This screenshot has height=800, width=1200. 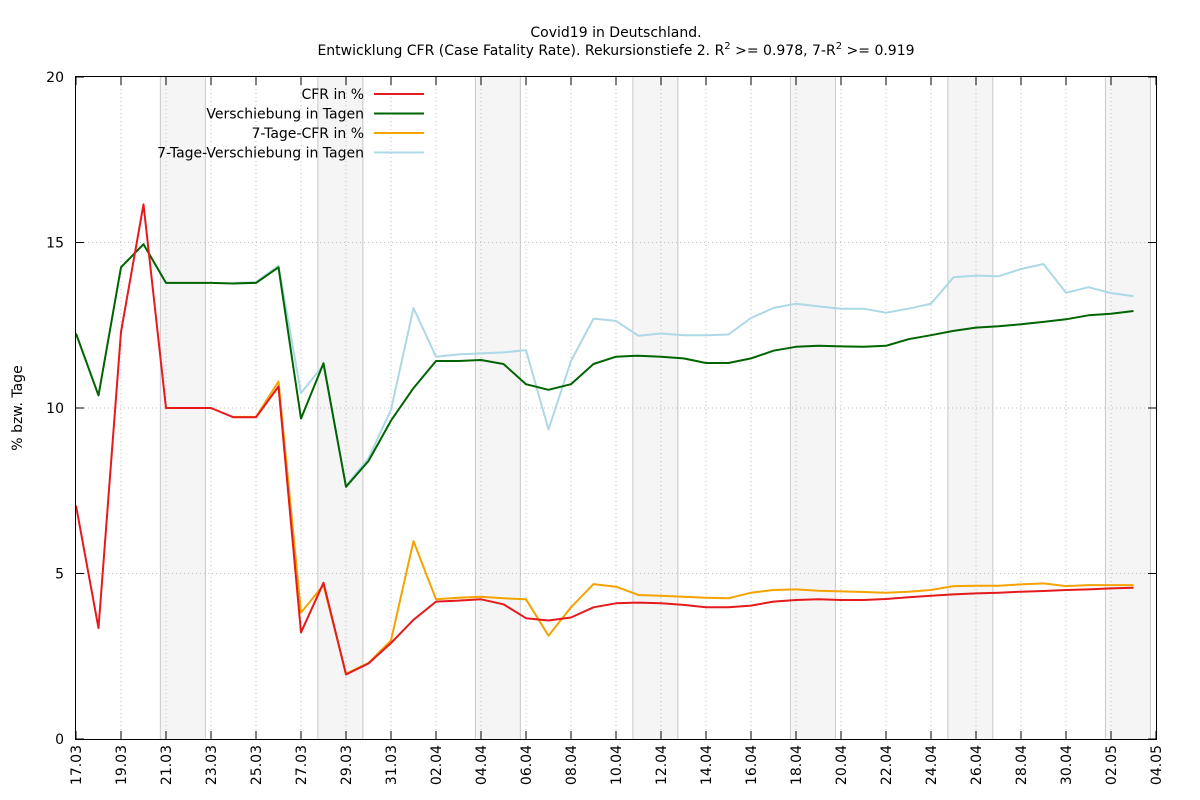 I want to click on x-tick-label: 10.04, so click(x=617, y=765).